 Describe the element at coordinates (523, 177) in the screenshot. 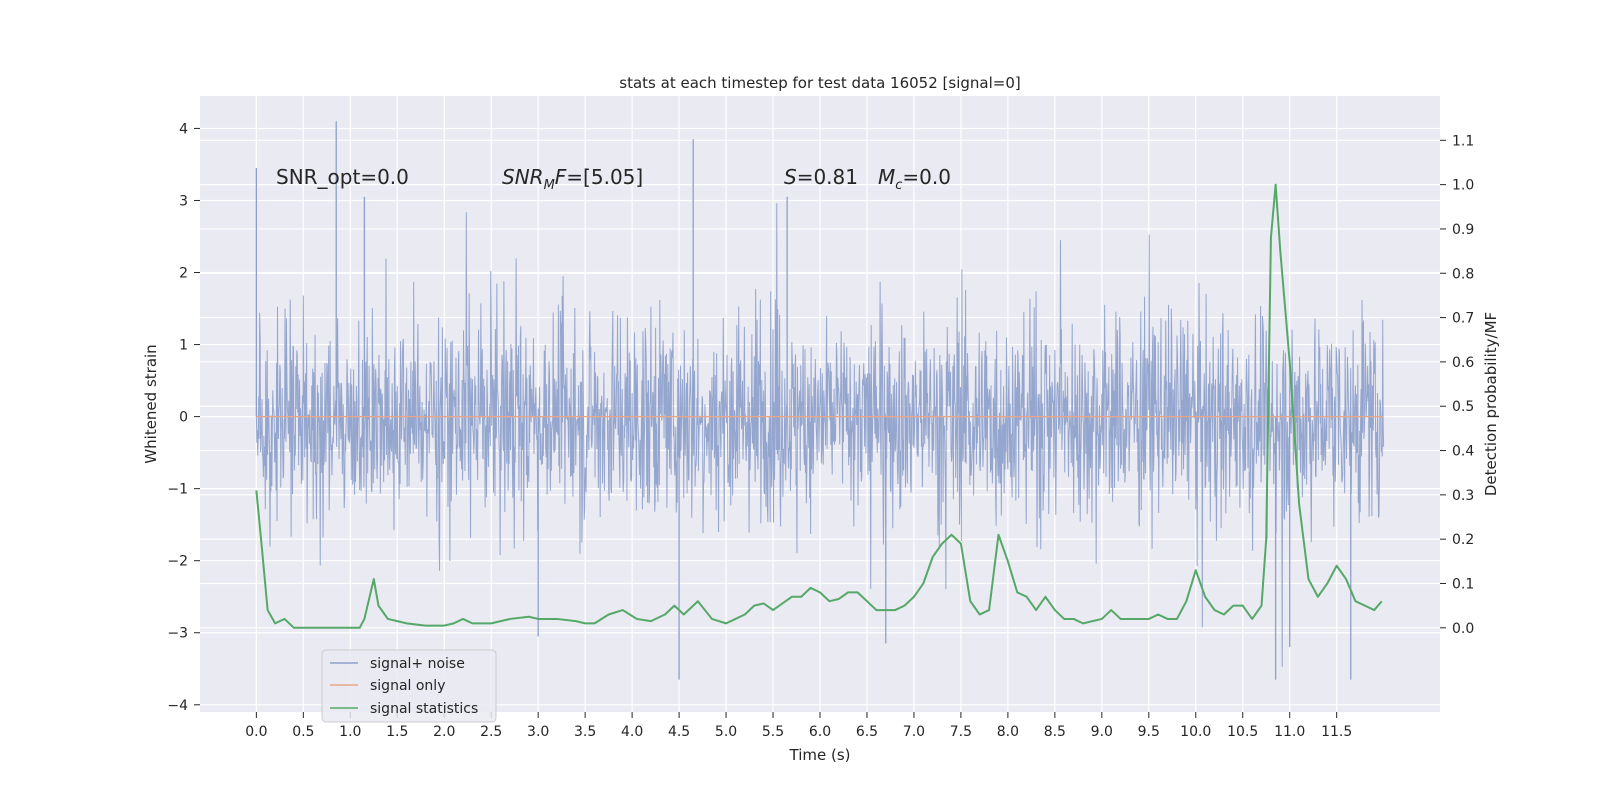

I see `snr-mf-main: SNR` at that location.